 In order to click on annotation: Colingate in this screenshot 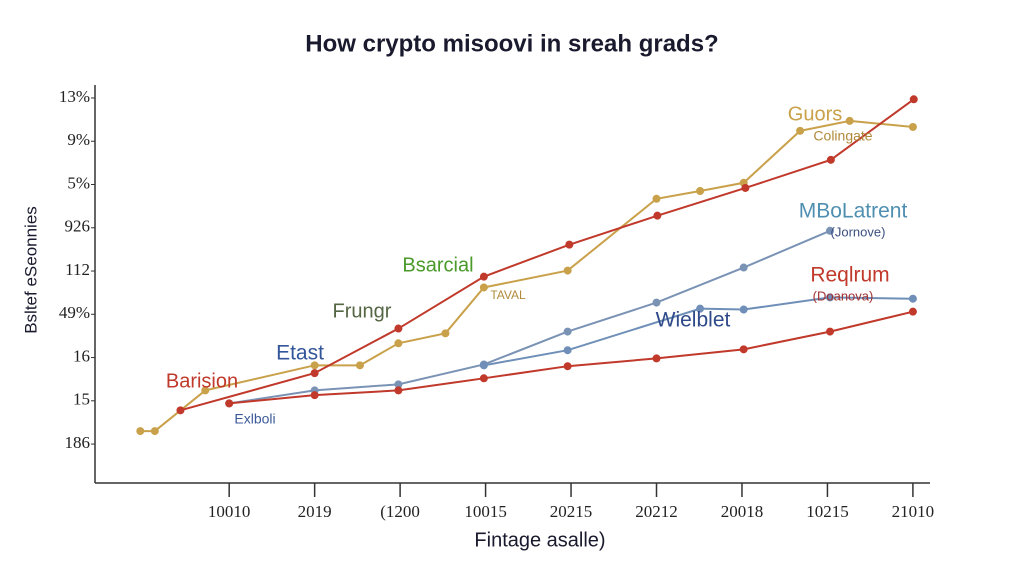, I will do `click(842, 136)`.